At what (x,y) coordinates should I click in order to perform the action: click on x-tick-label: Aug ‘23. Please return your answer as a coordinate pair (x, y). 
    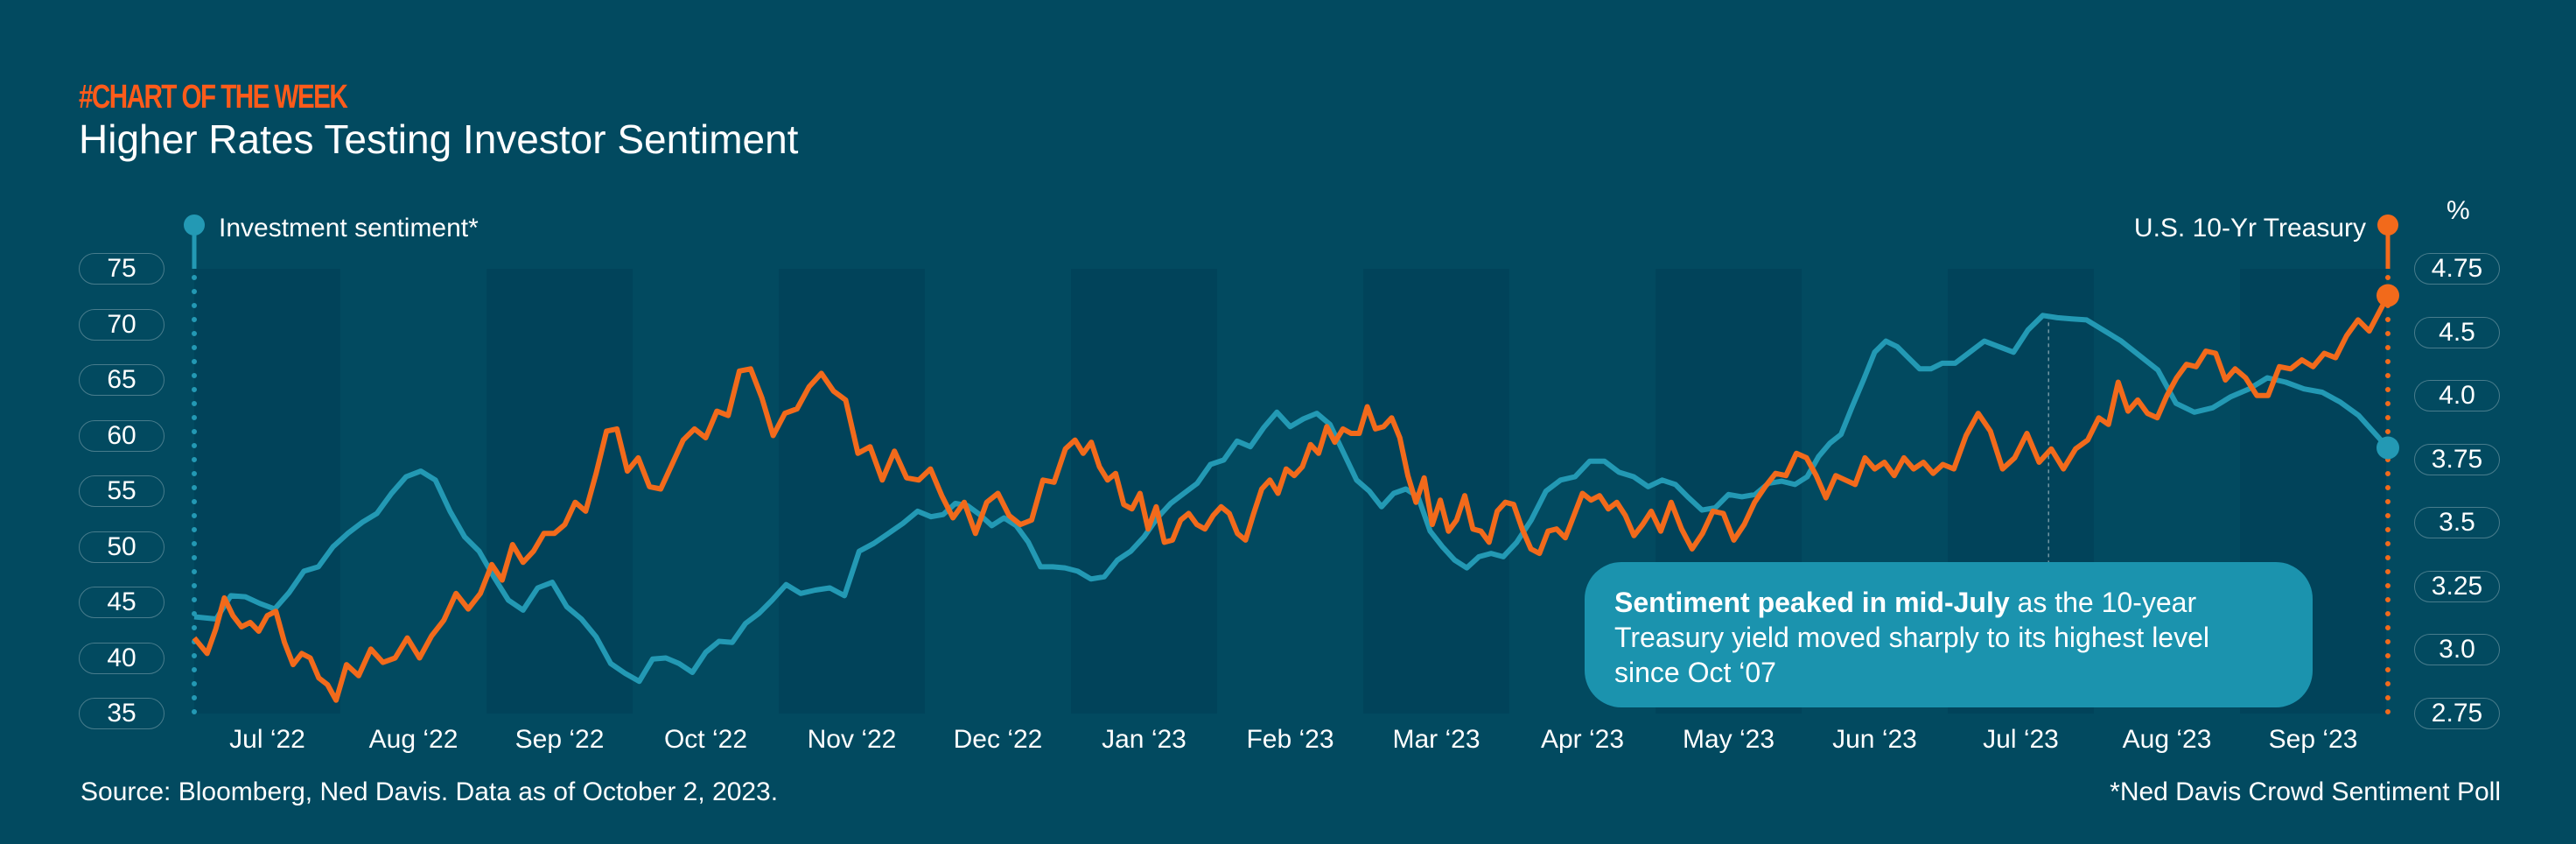
    Looking at the image, I should click on (2167, 739).